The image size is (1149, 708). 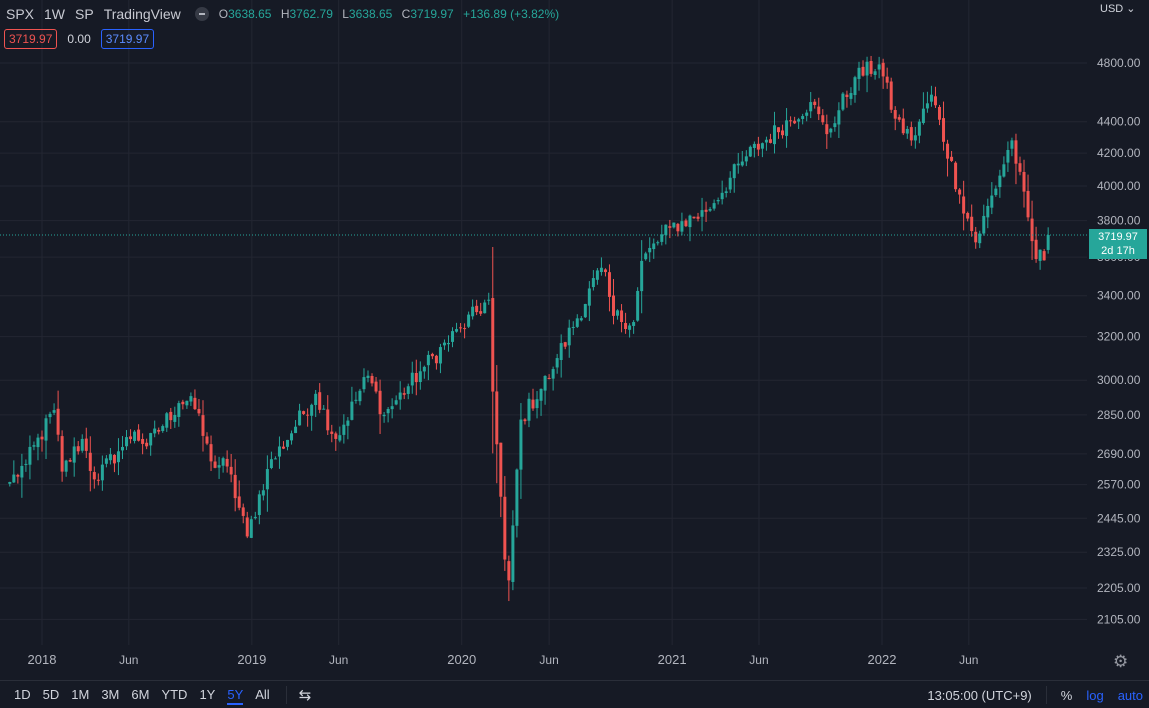 What do you see at coordinates (31, 39) in the screenshot?
I see `value-box-red: 3719.97` at bounding box center [31, 39].